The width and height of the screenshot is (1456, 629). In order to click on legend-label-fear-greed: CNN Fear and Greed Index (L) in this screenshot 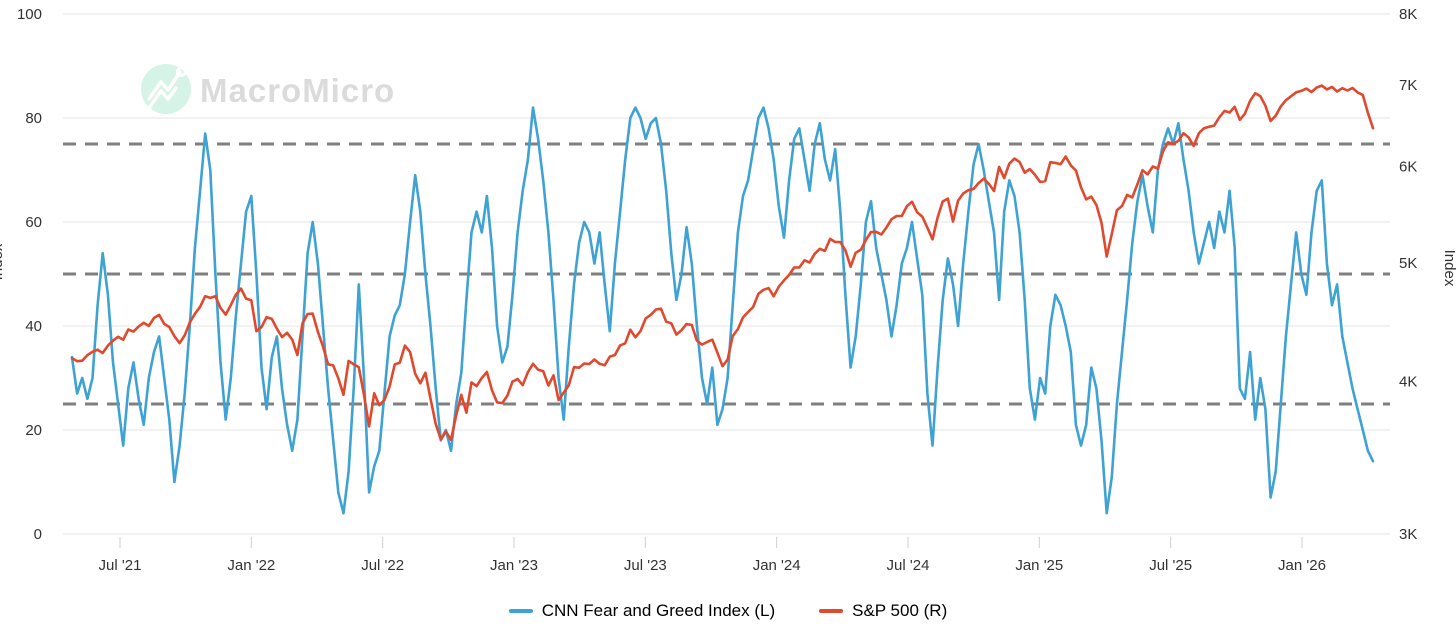, I will do `click(658, 610)`.